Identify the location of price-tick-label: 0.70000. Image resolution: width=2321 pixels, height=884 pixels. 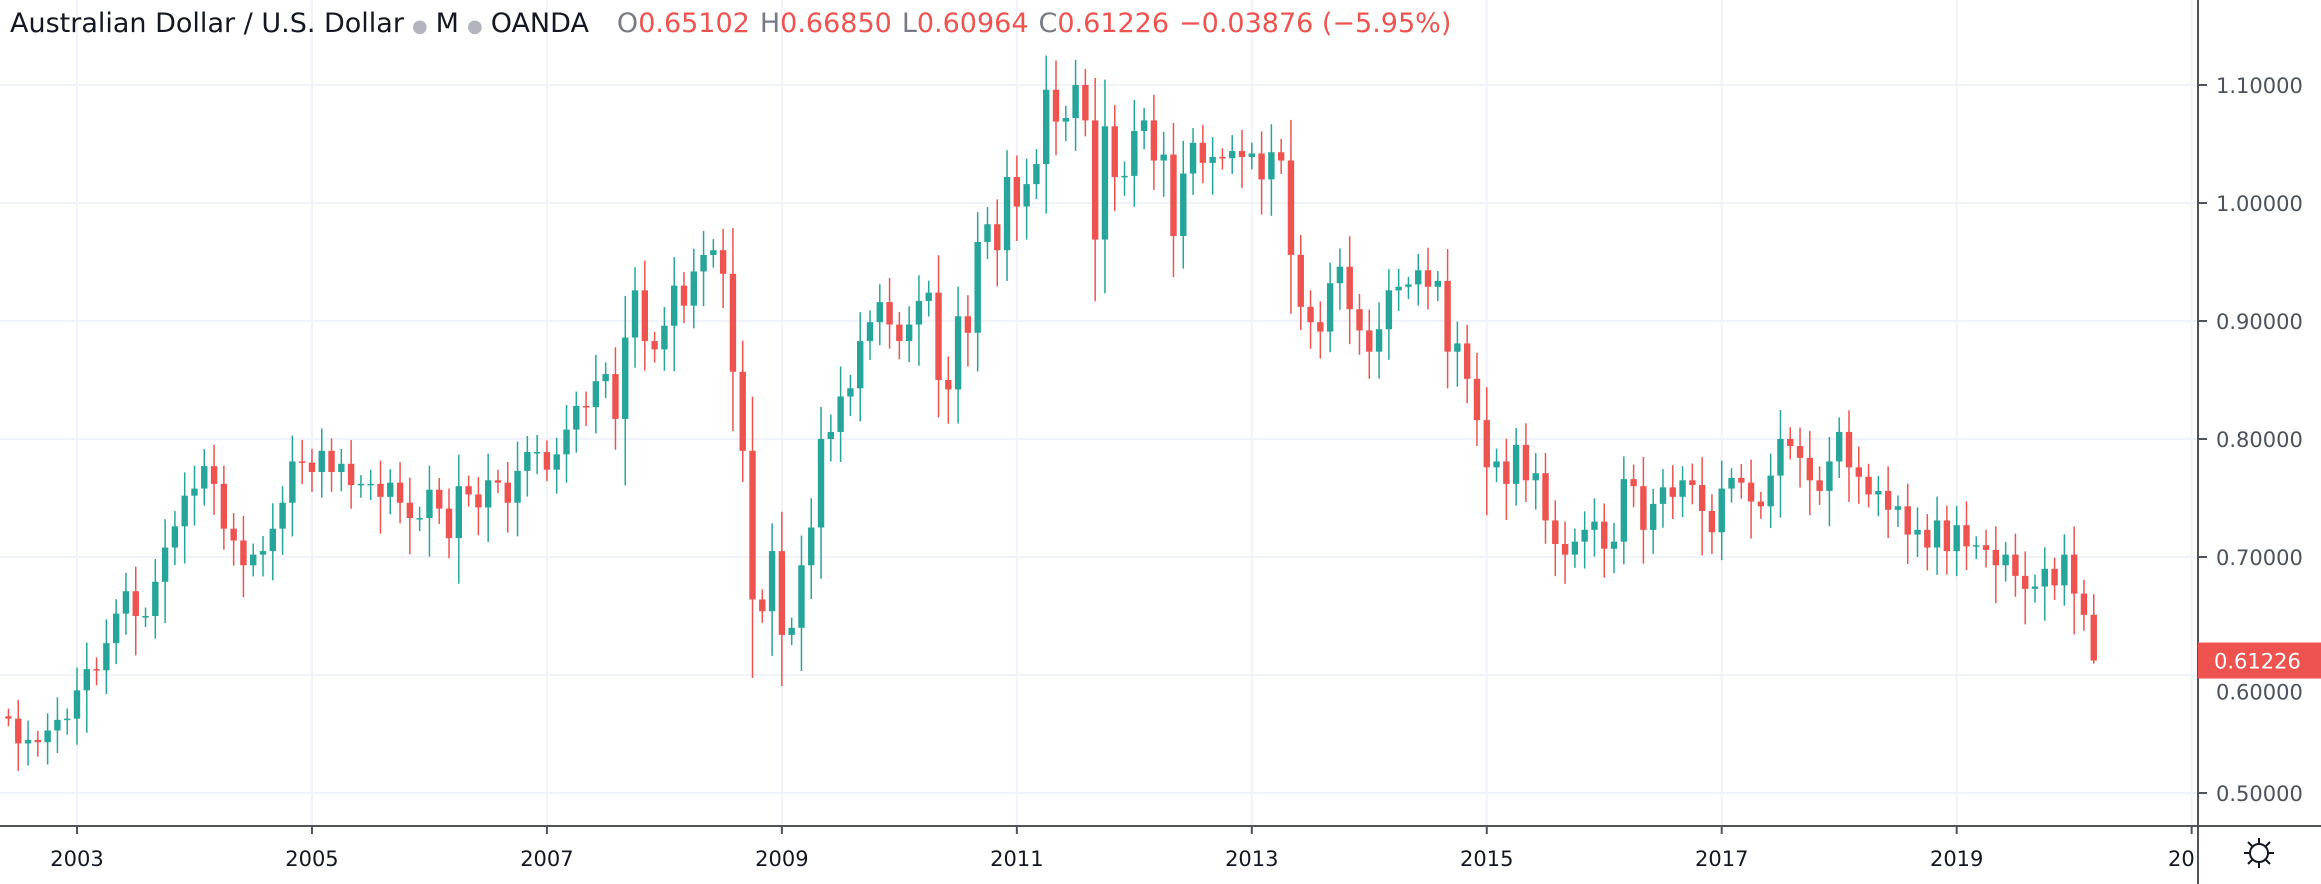
(2259, 558).